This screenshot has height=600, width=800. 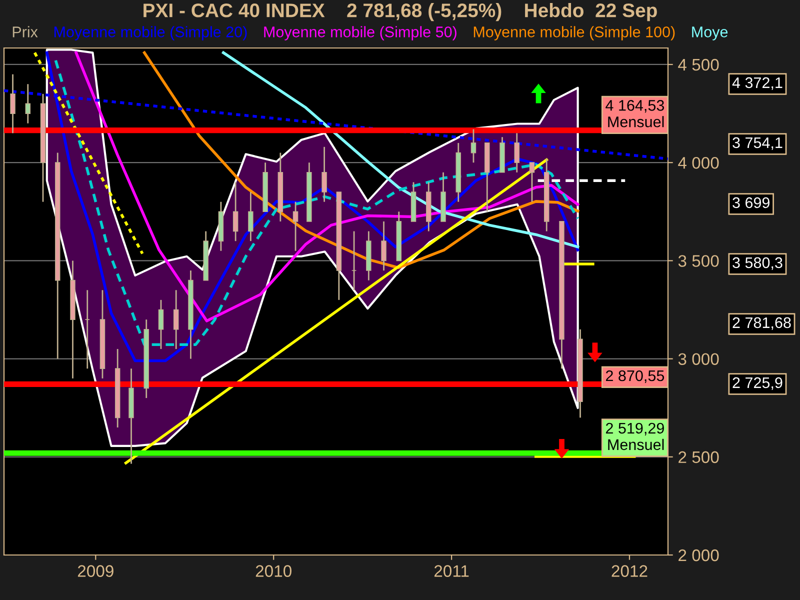 I want to click on text: 3 754,1, so click(x=757, y=143).